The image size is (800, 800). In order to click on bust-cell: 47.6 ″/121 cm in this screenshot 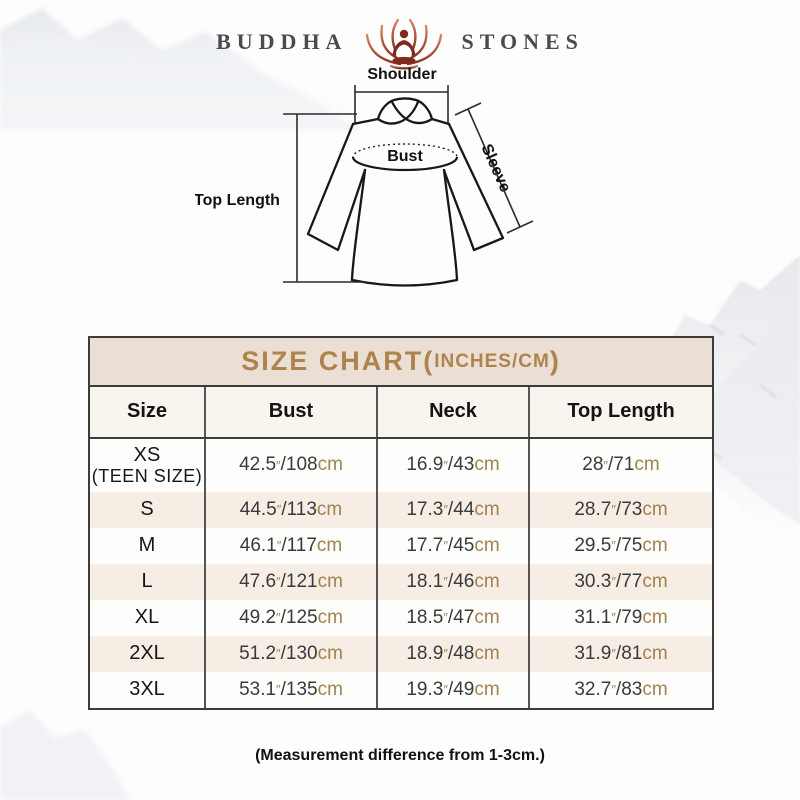, I will do `click(292, 582)`.